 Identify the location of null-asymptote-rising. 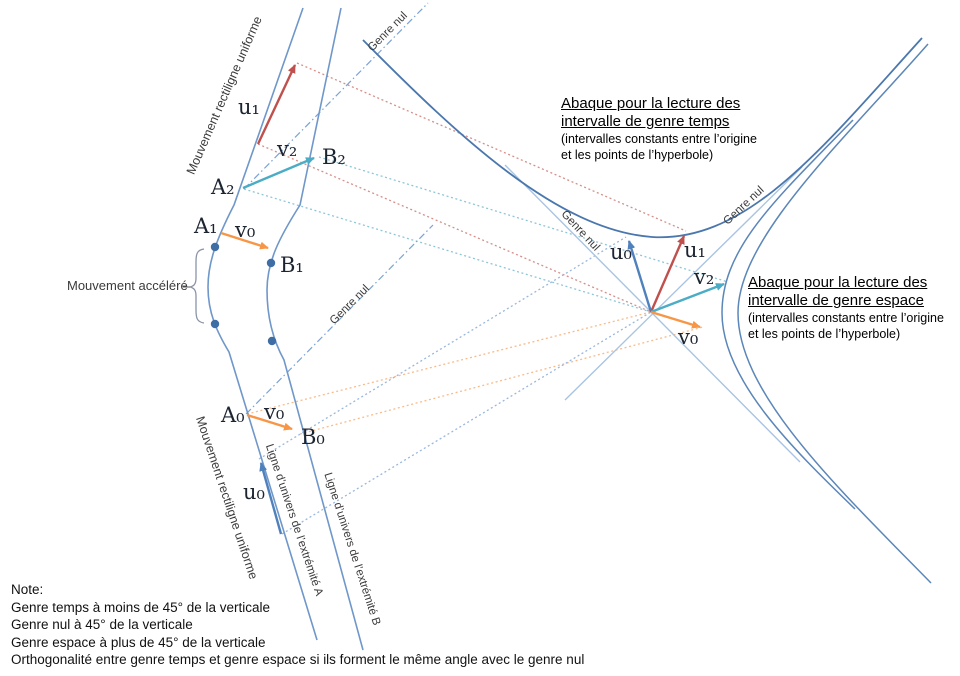
(683, 283).